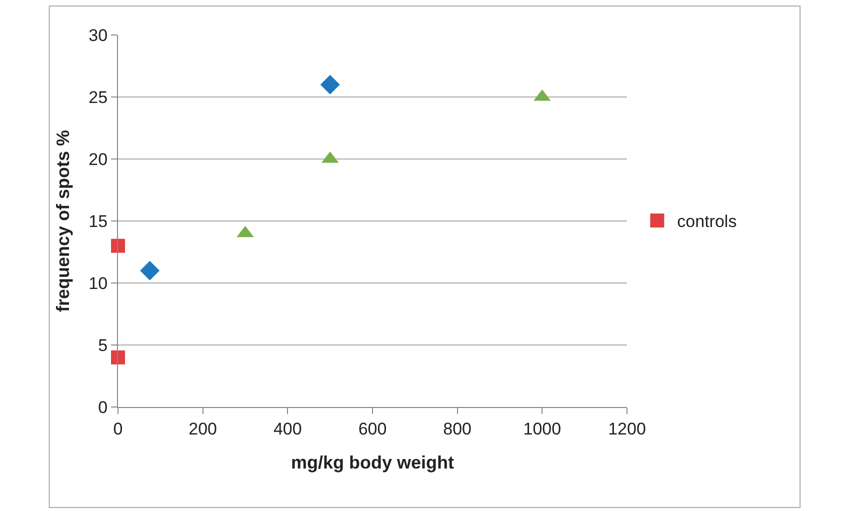  Describe the element at coordinates (542, 428) in the screenshot. I see `x-tick-label: 1000` at that location.